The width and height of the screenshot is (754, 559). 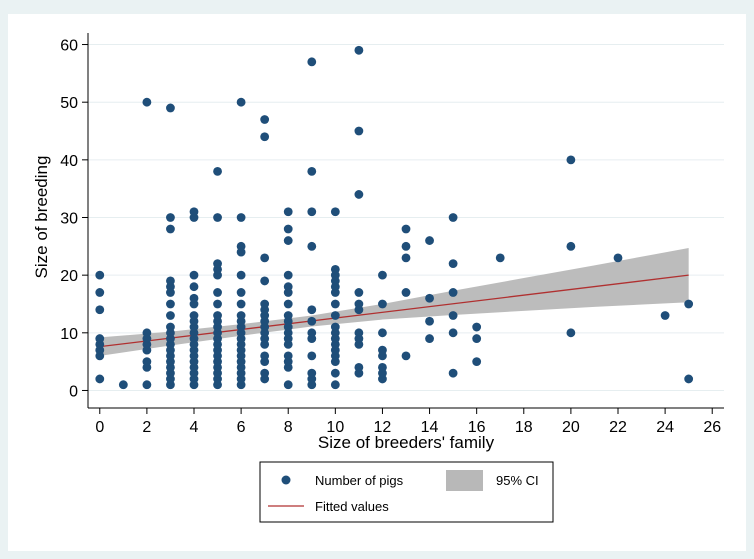 What do you see at coordinates (359, 480) in the screenshot?
I see `legend-label-number-of-pigs: Number of pigs` at bounding box center [359, 480].